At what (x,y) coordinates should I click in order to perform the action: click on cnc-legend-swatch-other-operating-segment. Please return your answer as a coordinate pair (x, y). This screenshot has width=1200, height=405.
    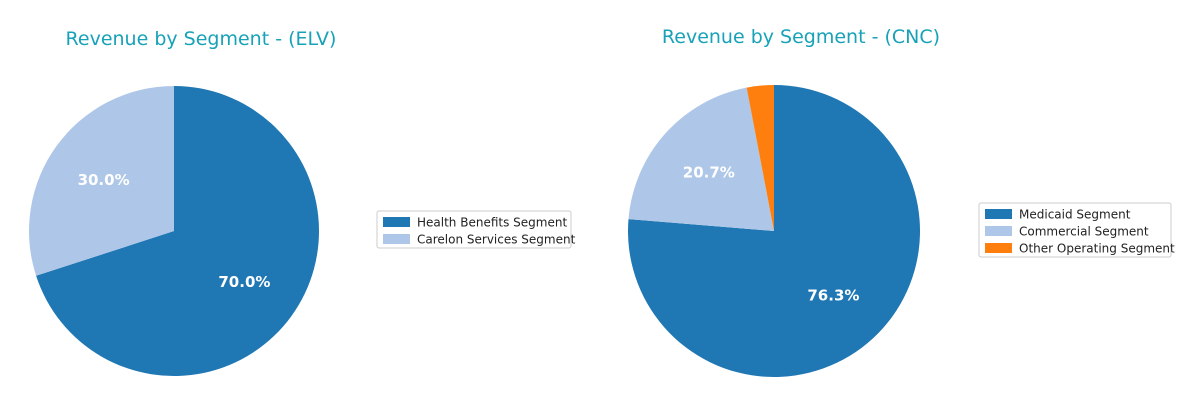
    Looking at the image, I should click on (998, 248).